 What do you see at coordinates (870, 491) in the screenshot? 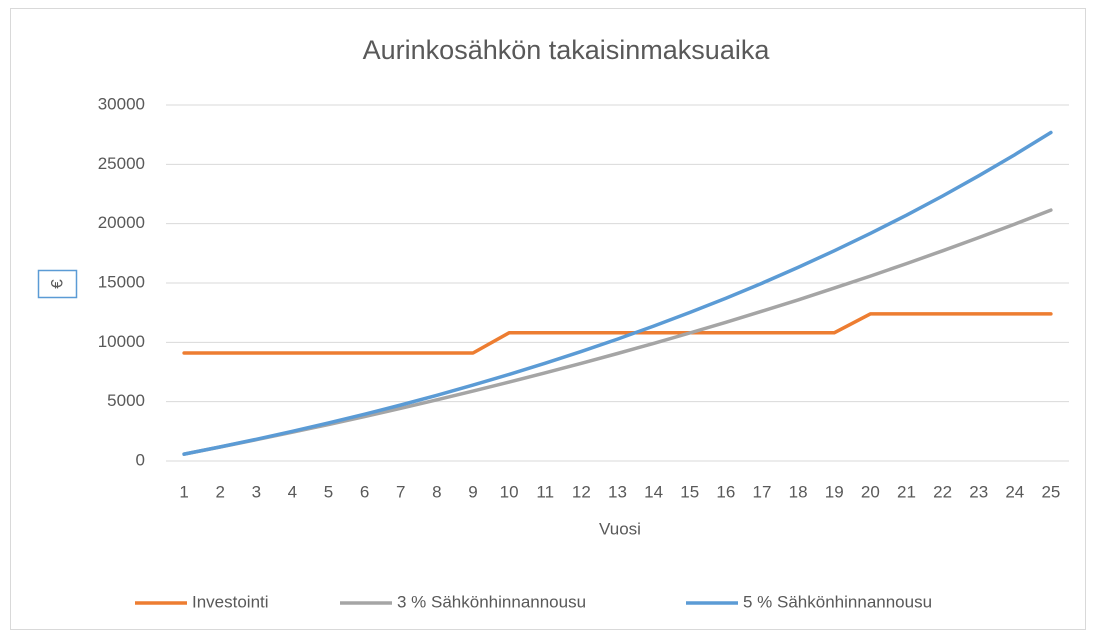
I see `x-tick-label: 20` at bounding box center [870, 491].